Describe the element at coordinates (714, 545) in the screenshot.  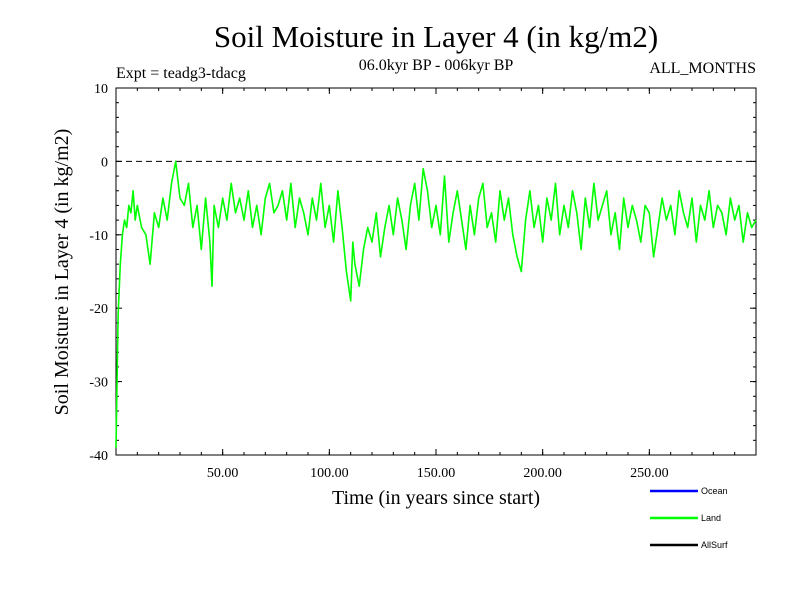
I see `legend-label-allsurf: AllSurf` at that location.